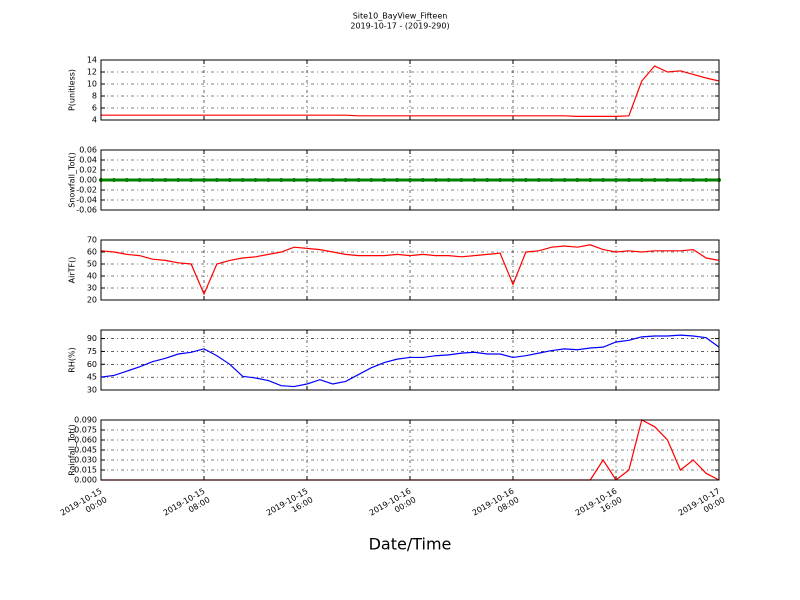  Describe the element at coordinates (72, 90) in the screenshot. I see `y-axis-label: P(unitless)` at that location.